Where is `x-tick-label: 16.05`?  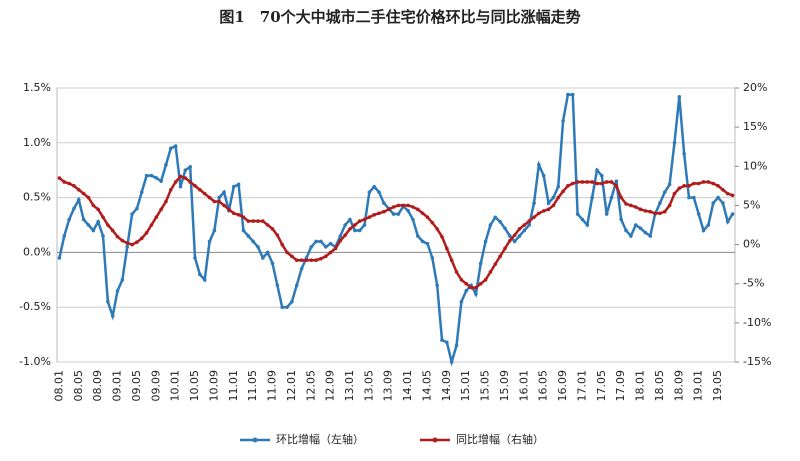
x-tick-label: 16.05 is located at coordinates (543, 386).